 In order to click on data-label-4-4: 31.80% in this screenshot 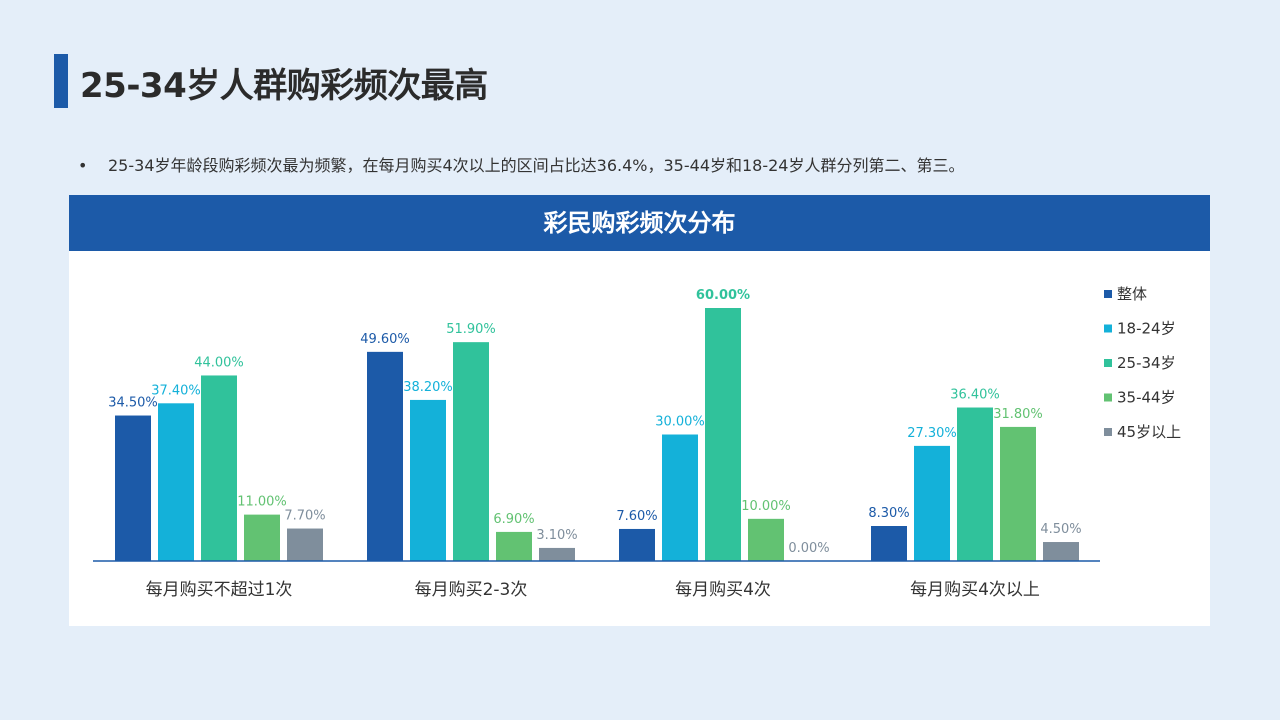, I will do `click(1018, 414)`.